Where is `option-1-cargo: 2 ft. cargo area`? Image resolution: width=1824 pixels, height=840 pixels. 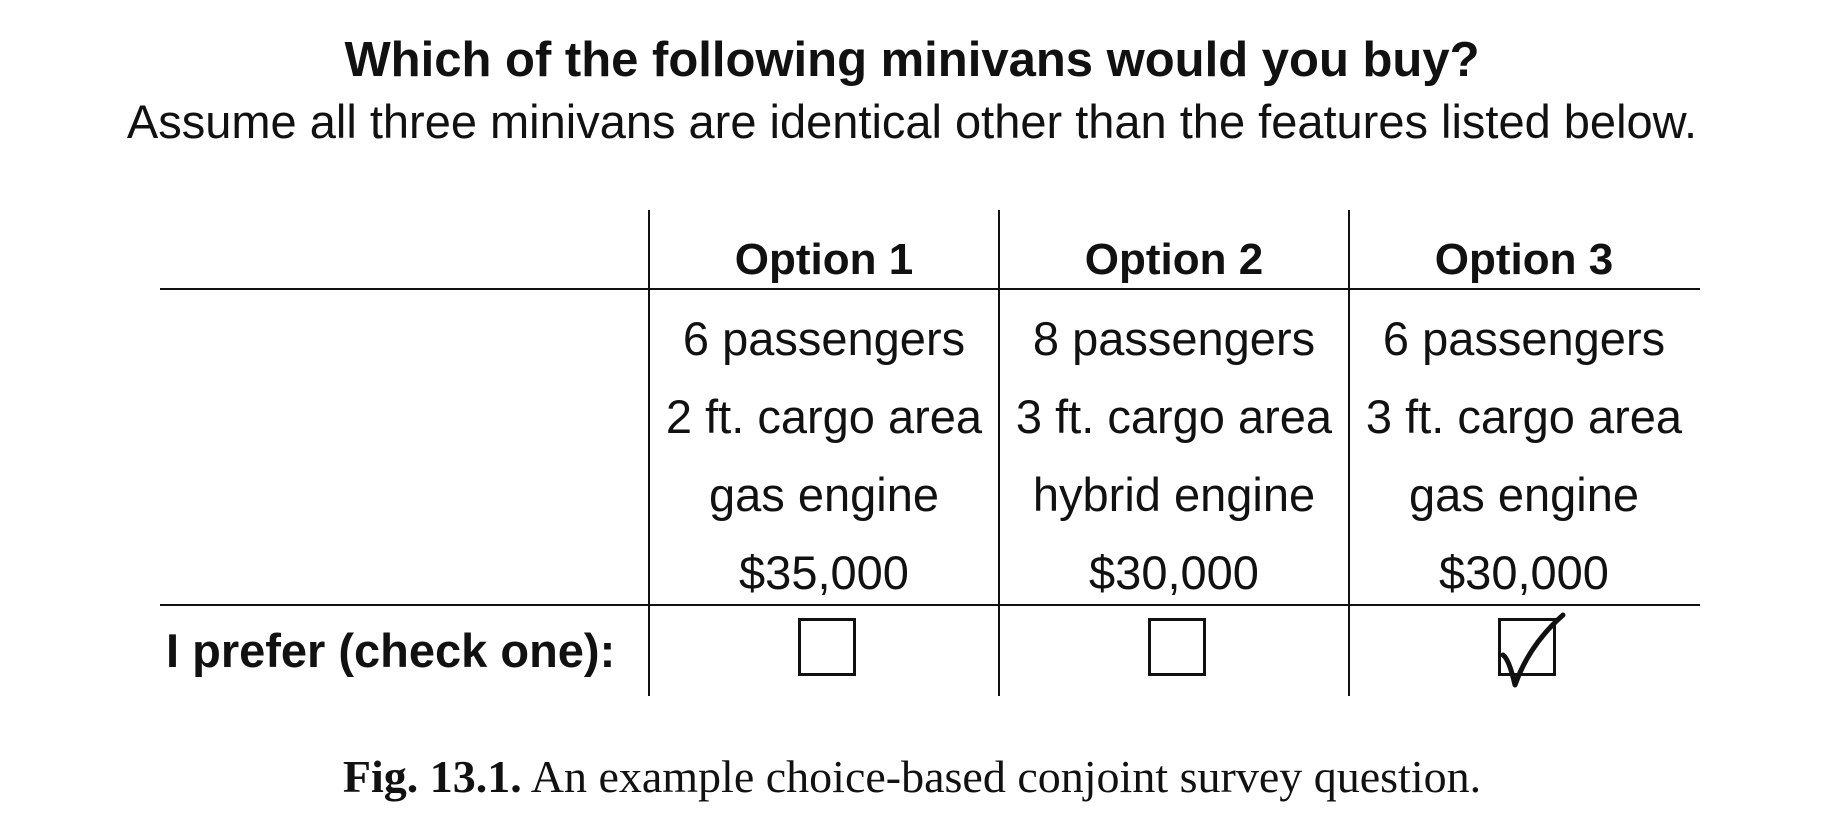
option-1-cargo: 2 ft. cargo area is located at coordinates (824, 416).